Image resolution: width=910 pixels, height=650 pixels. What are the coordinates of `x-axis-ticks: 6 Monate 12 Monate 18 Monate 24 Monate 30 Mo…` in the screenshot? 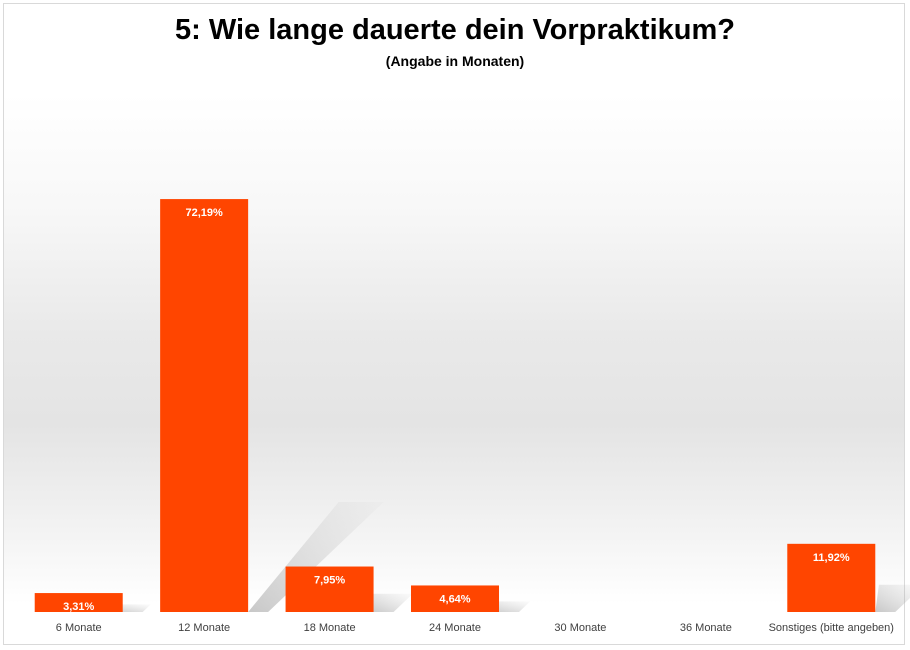 It's located at (475, 628).